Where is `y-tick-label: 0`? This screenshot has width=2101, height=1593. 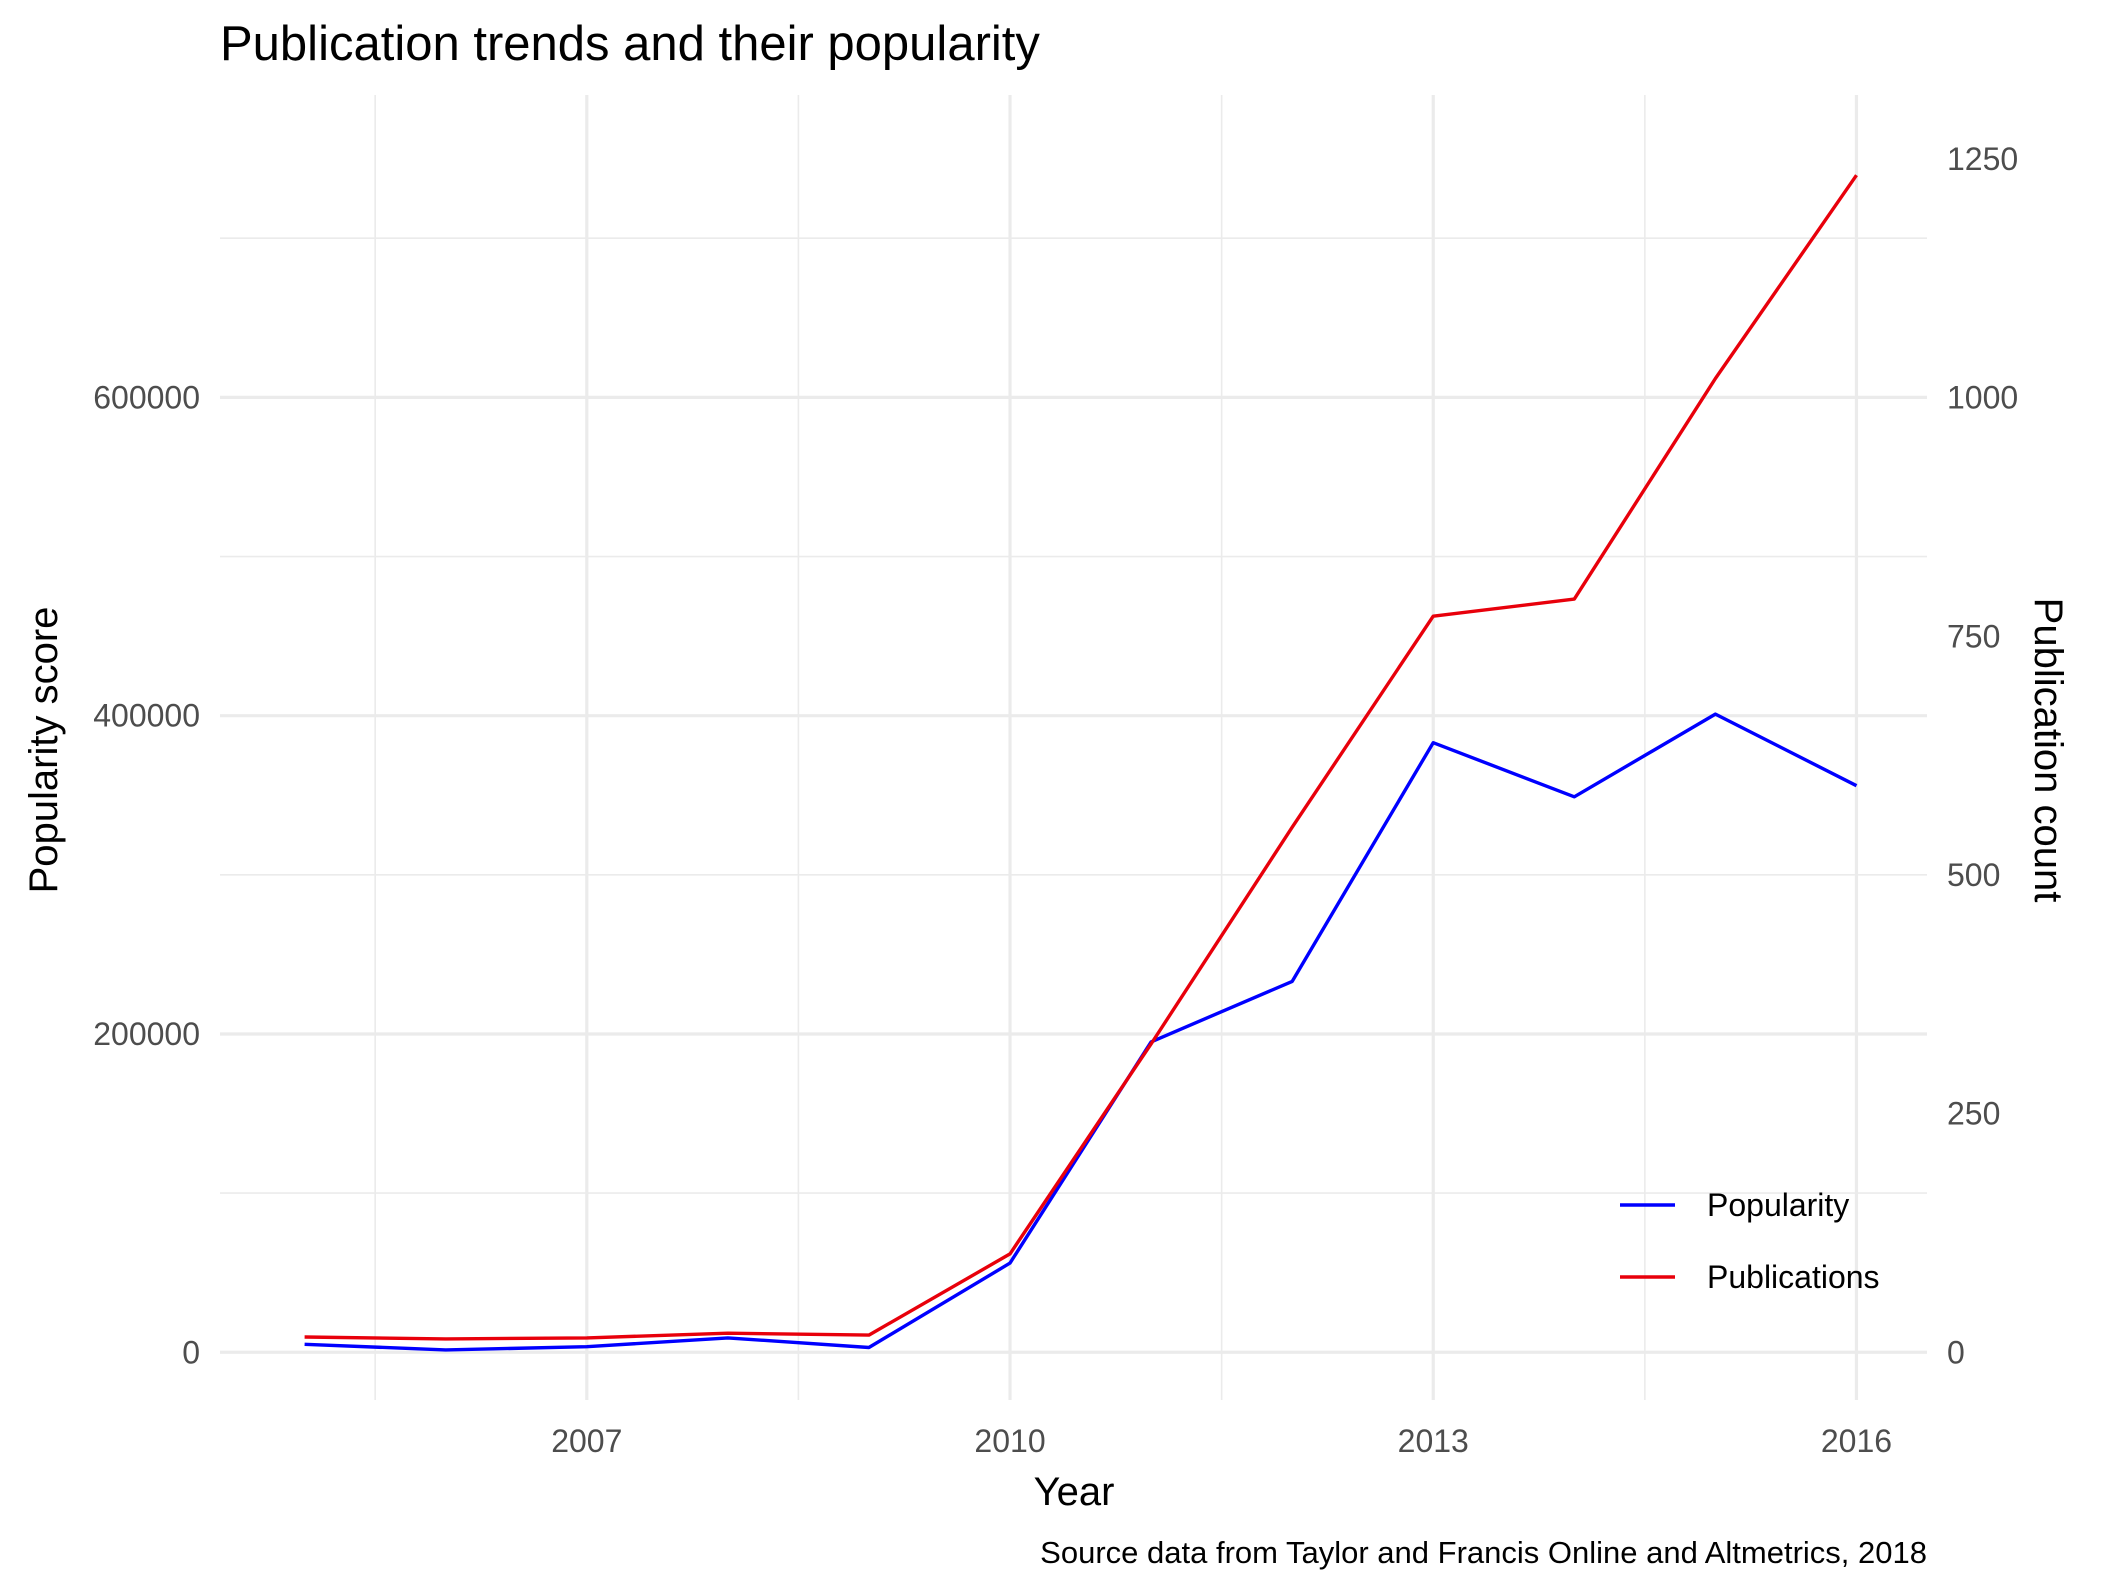 y-tick-label: 0 is located at coordinates (191, 1352).